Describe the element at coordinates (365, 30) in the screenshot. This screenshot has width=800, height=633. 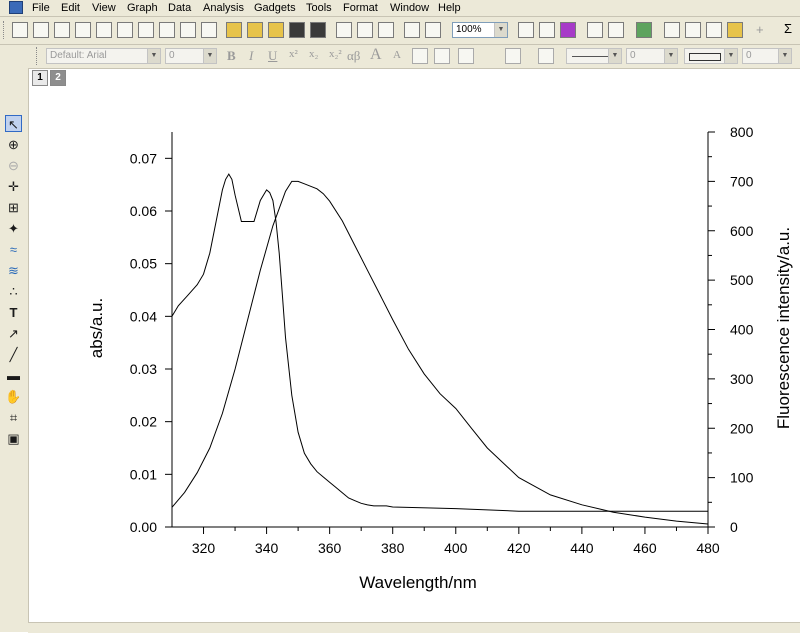
I see `import-multiple-icon` at that location.